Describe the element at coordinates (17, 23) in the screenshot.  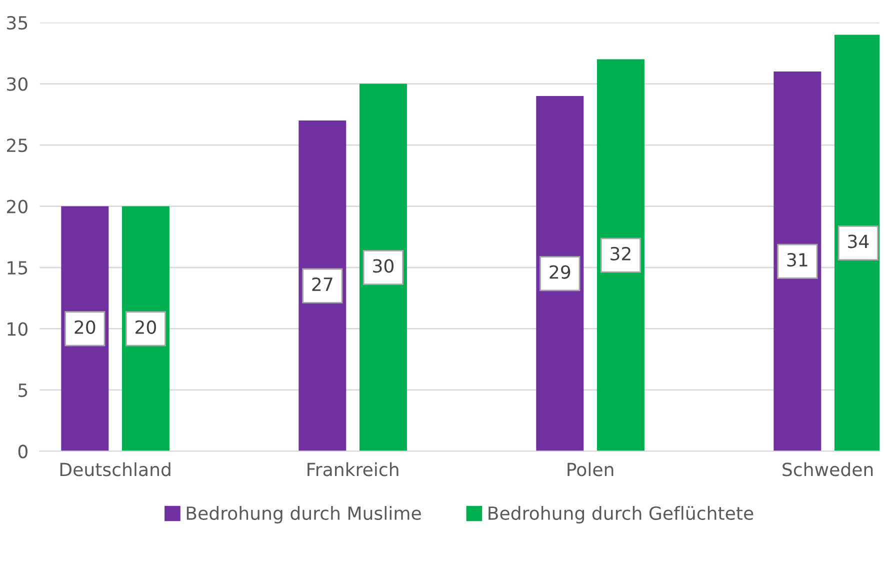
I see `y-tick-label: 35` at that location.